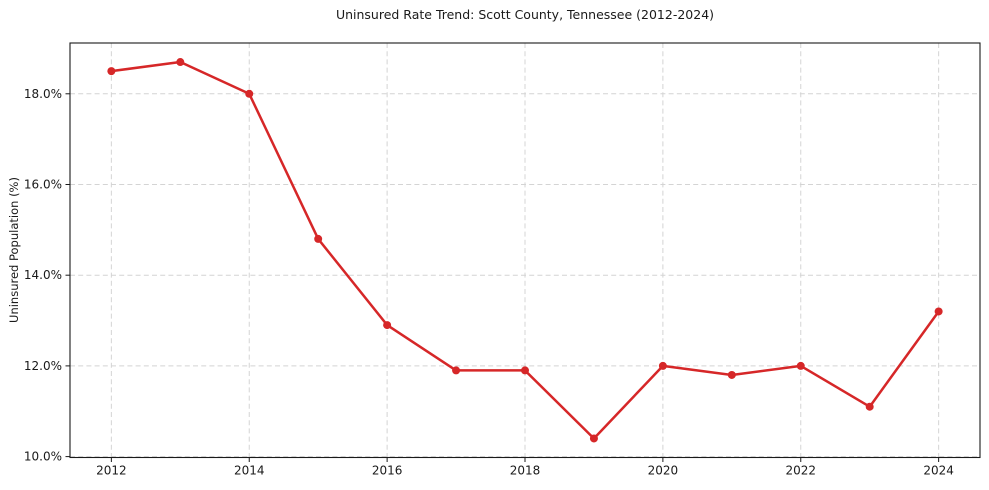  Describe the element at coordinates (663, 471) in the screenshot. I see `x-tick-label: 2020` at that location.